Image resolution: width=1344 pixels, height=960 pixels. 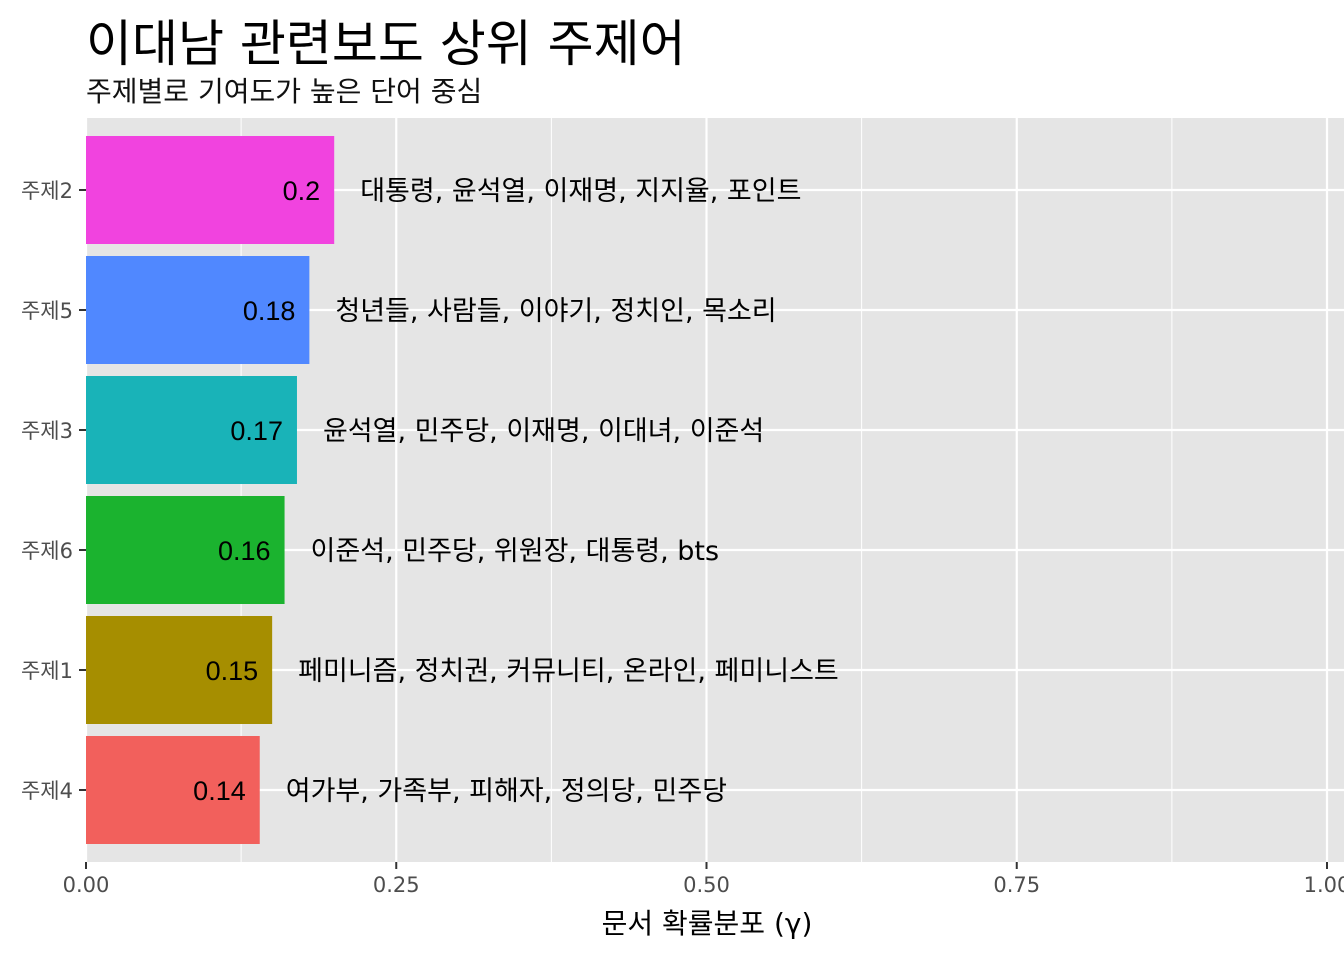 What do you see at coordinates (506, 791) in the screenshot?
I see `bar-terms-label: 여가부, 가족부, 피해자, 정의당, 민주당` at bounding box center [506, 791].